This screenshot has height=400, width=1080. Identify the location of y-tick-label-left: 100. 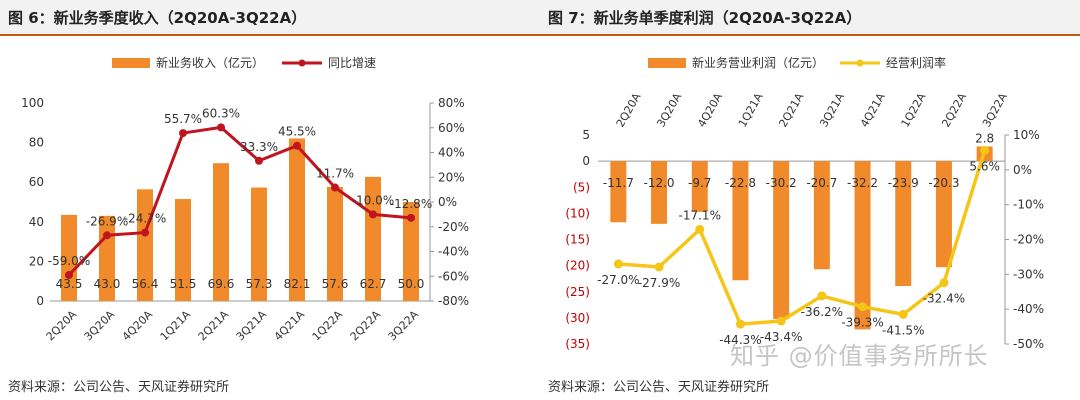
(32, 103).